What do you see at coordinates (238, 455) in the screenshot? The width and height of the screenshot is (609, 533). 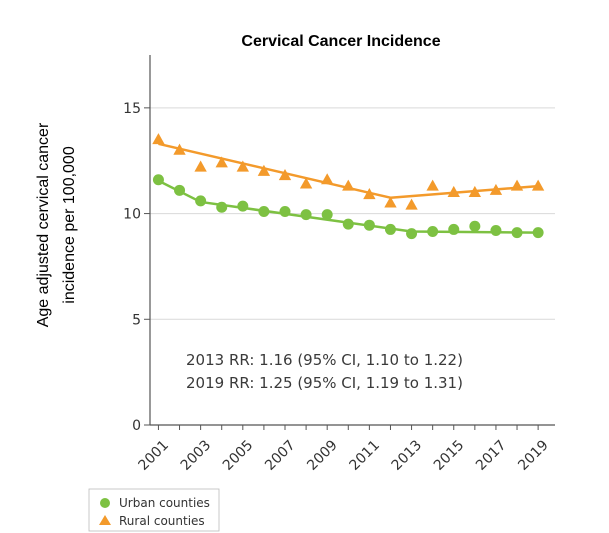 I see `x-tick-label: 2005` at bounding box center [238, 455].